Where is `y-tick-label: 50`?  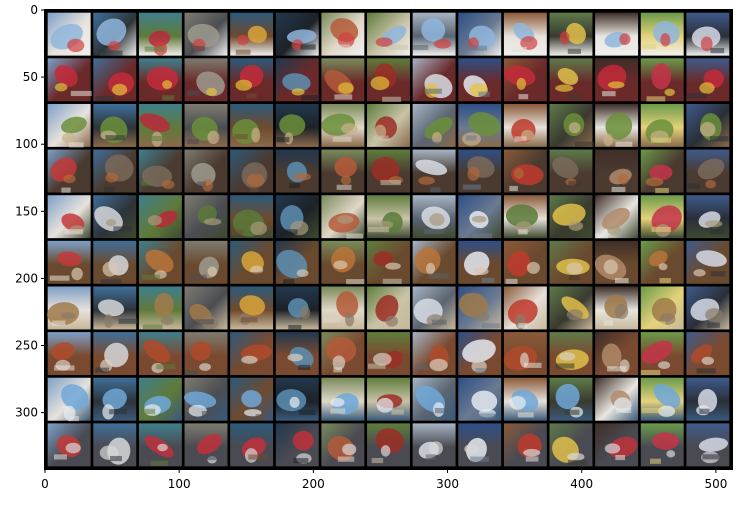 y-tick-label: 50 is located at coordinates (30, 77).